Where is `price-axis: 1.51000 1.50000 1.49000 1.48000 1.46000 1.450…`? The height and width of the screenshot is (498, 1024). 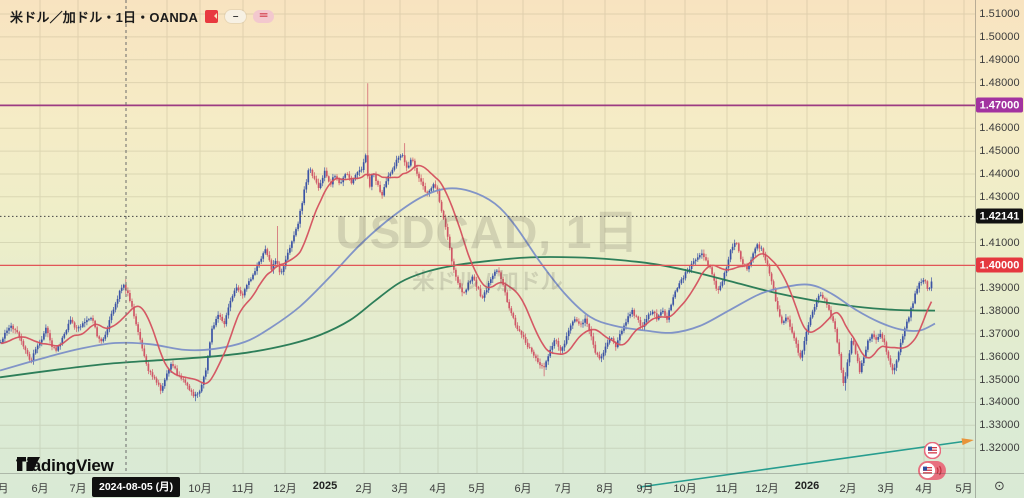 price-axis: 1.51000 1.50000 1.49000 1.48000 1.46000 1.450… is located at coordinates (999, 236).